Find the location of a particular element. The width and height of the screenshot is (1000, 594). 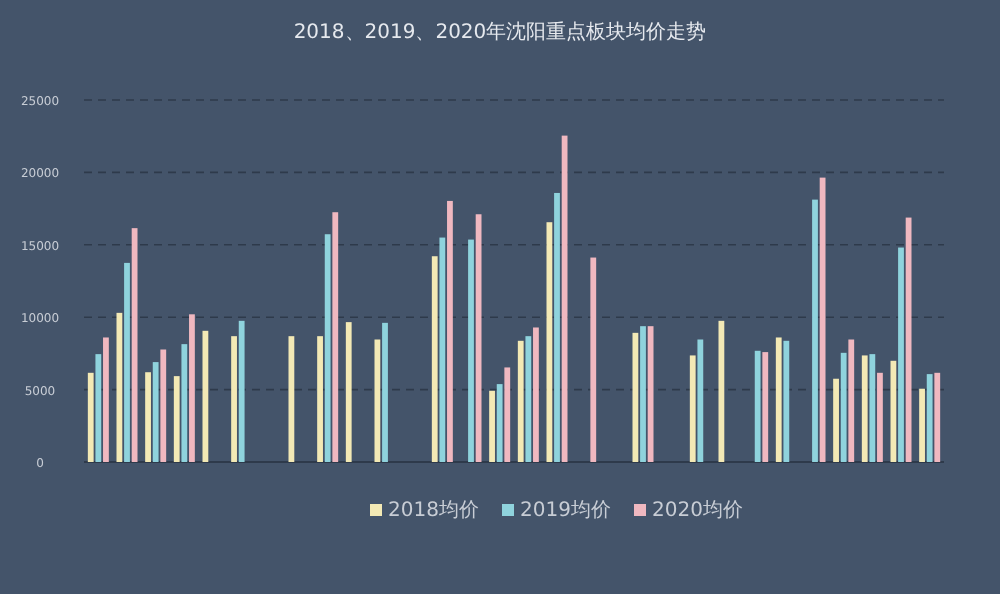

legend-label: 2018均价 is located at coordinates (433, 510).